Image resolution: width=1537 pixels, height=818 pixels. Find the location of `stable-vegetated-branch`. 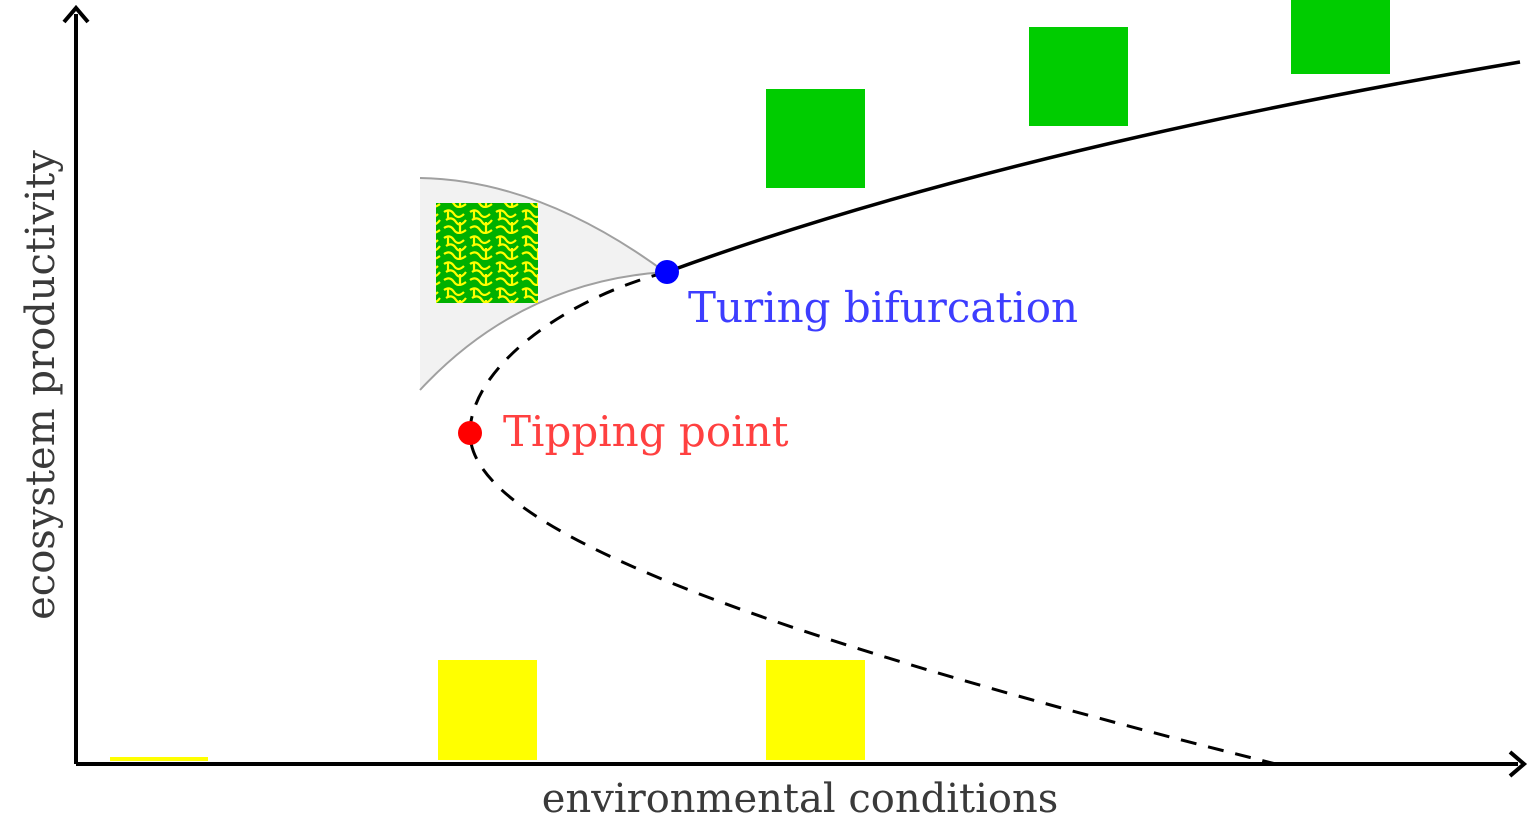

stable-vegetated-branch is located at coordinates (1093, 167).